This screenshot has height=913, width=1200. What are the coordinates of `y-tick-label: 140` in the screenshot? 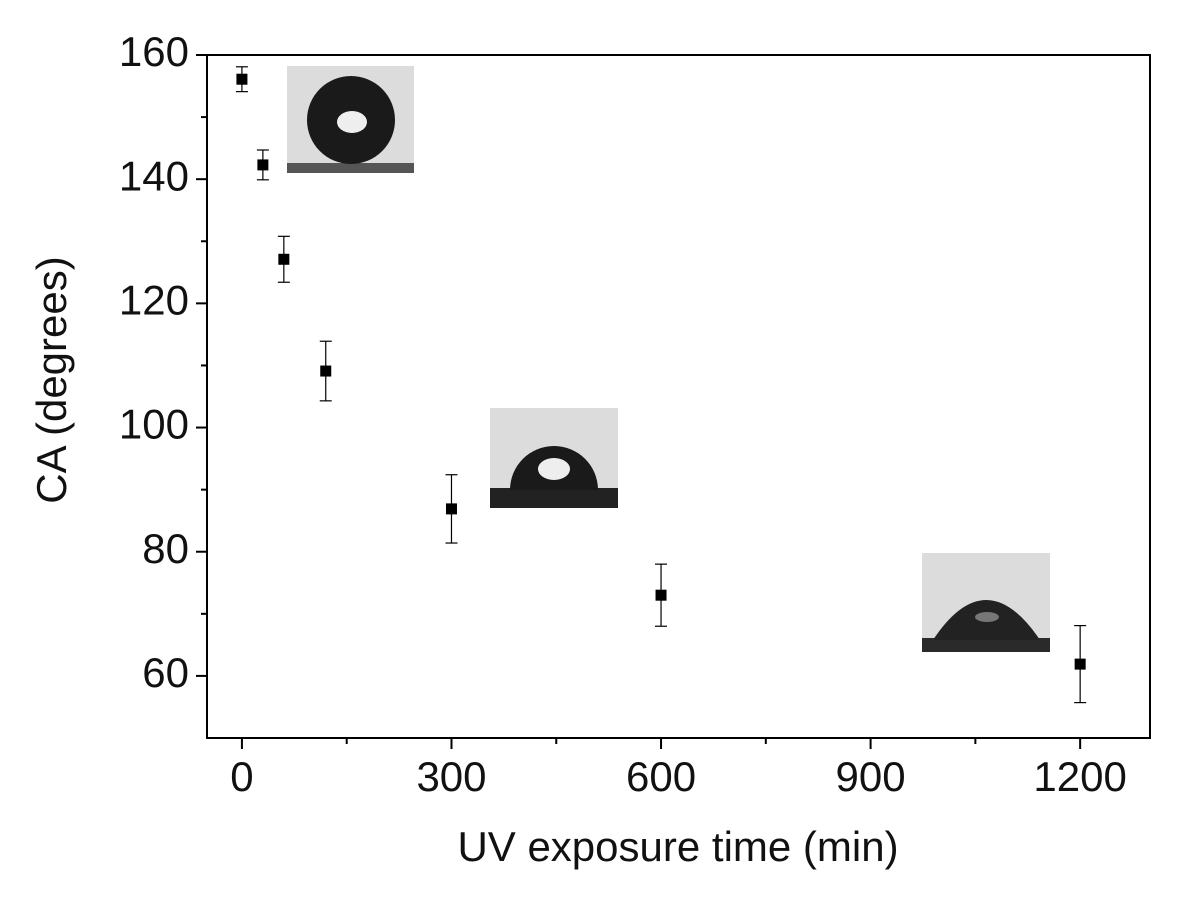 It's located at (154, 175).